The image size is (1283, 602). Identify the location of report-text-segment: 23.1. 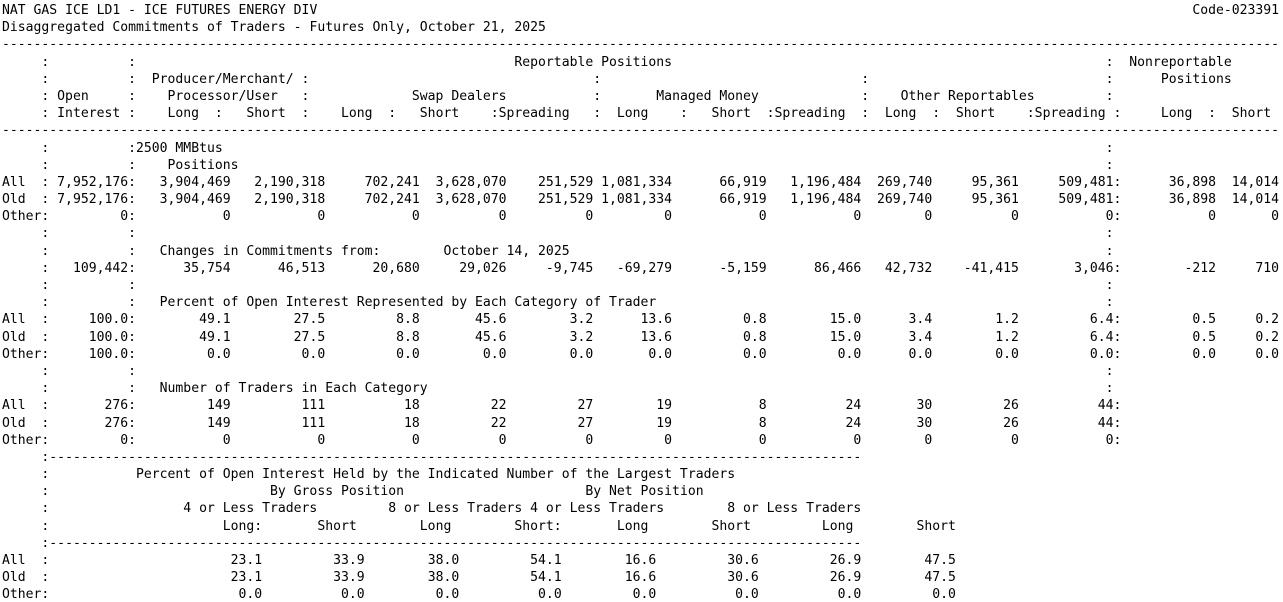
(246, 578).